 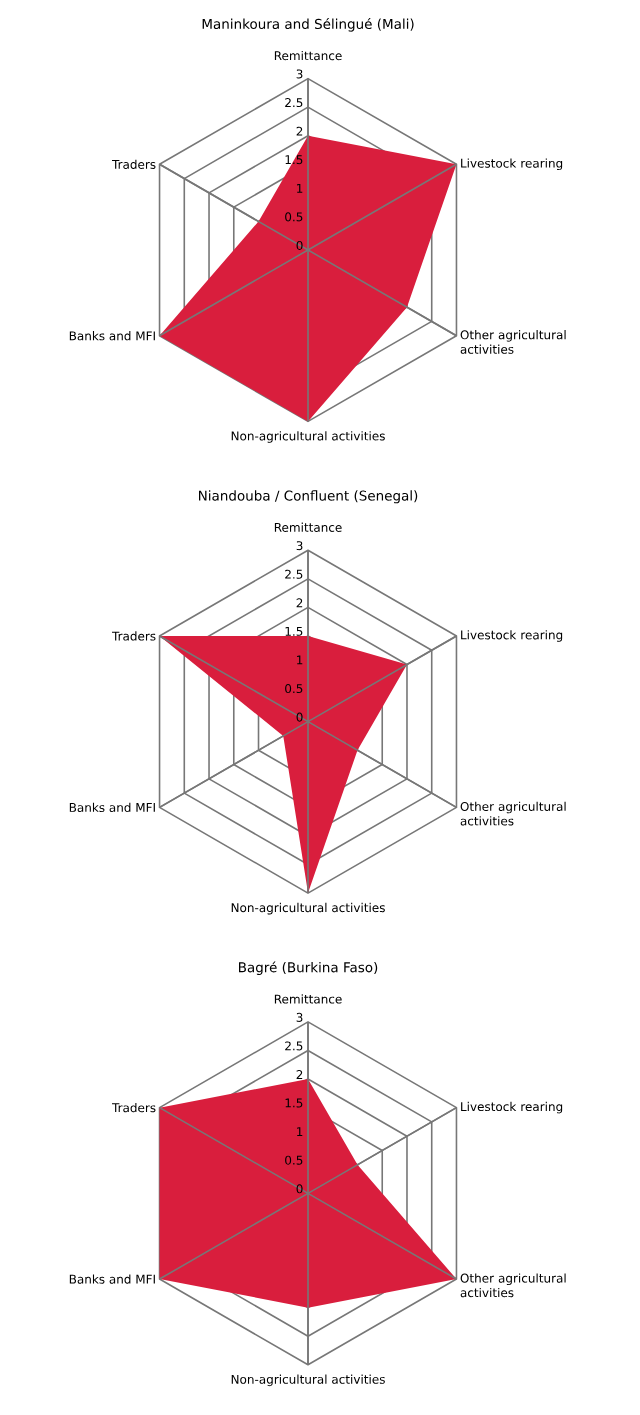 I want to click on chart-title: Niandouba / Confluent (Senegal), so click(x=308, y=497).